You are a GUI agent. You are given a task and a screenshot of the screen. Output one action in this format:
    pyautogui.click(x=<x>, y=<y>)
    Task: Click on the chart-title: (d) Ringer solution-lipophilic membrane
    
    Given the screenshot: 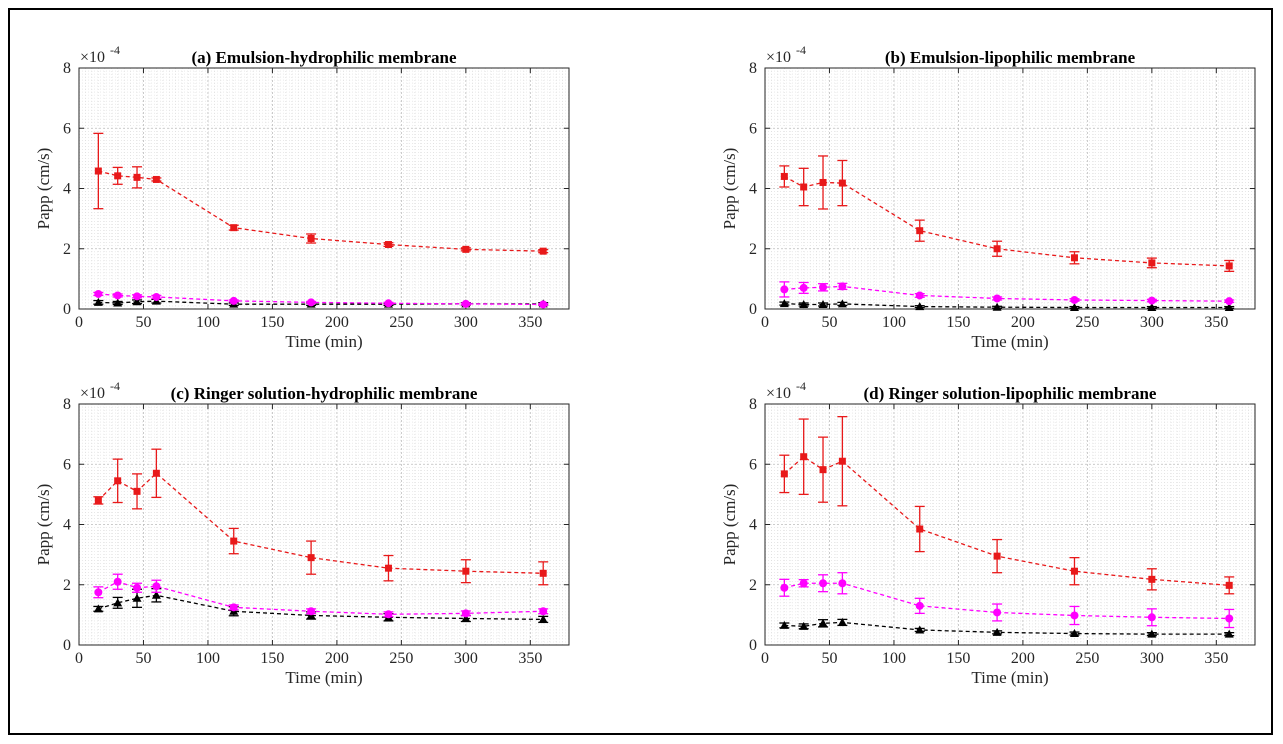 What is the action you would take?
    pyautogui.click(x=1010, y=393)
    